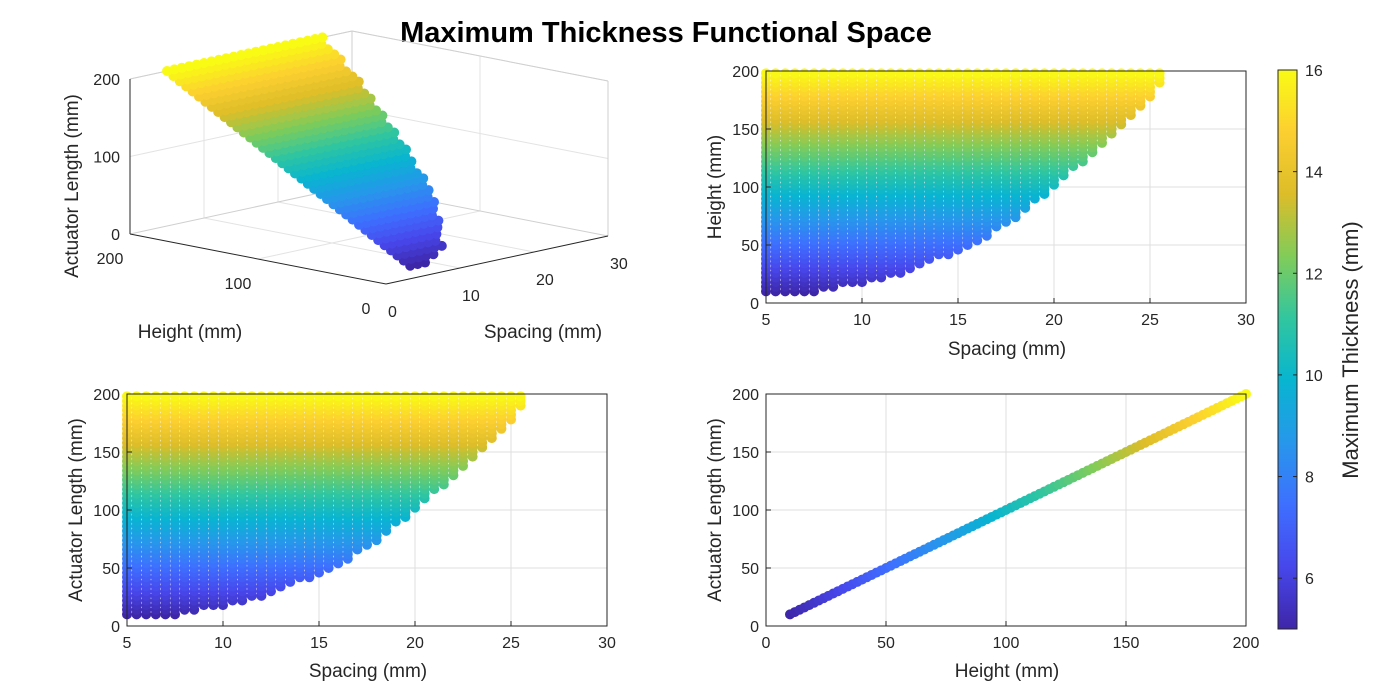 This screenshot has width=1392, height=690. Describe the element at coordinates (1006, 643) in the screenshot. I see `tick-label-x: 100` at that location.